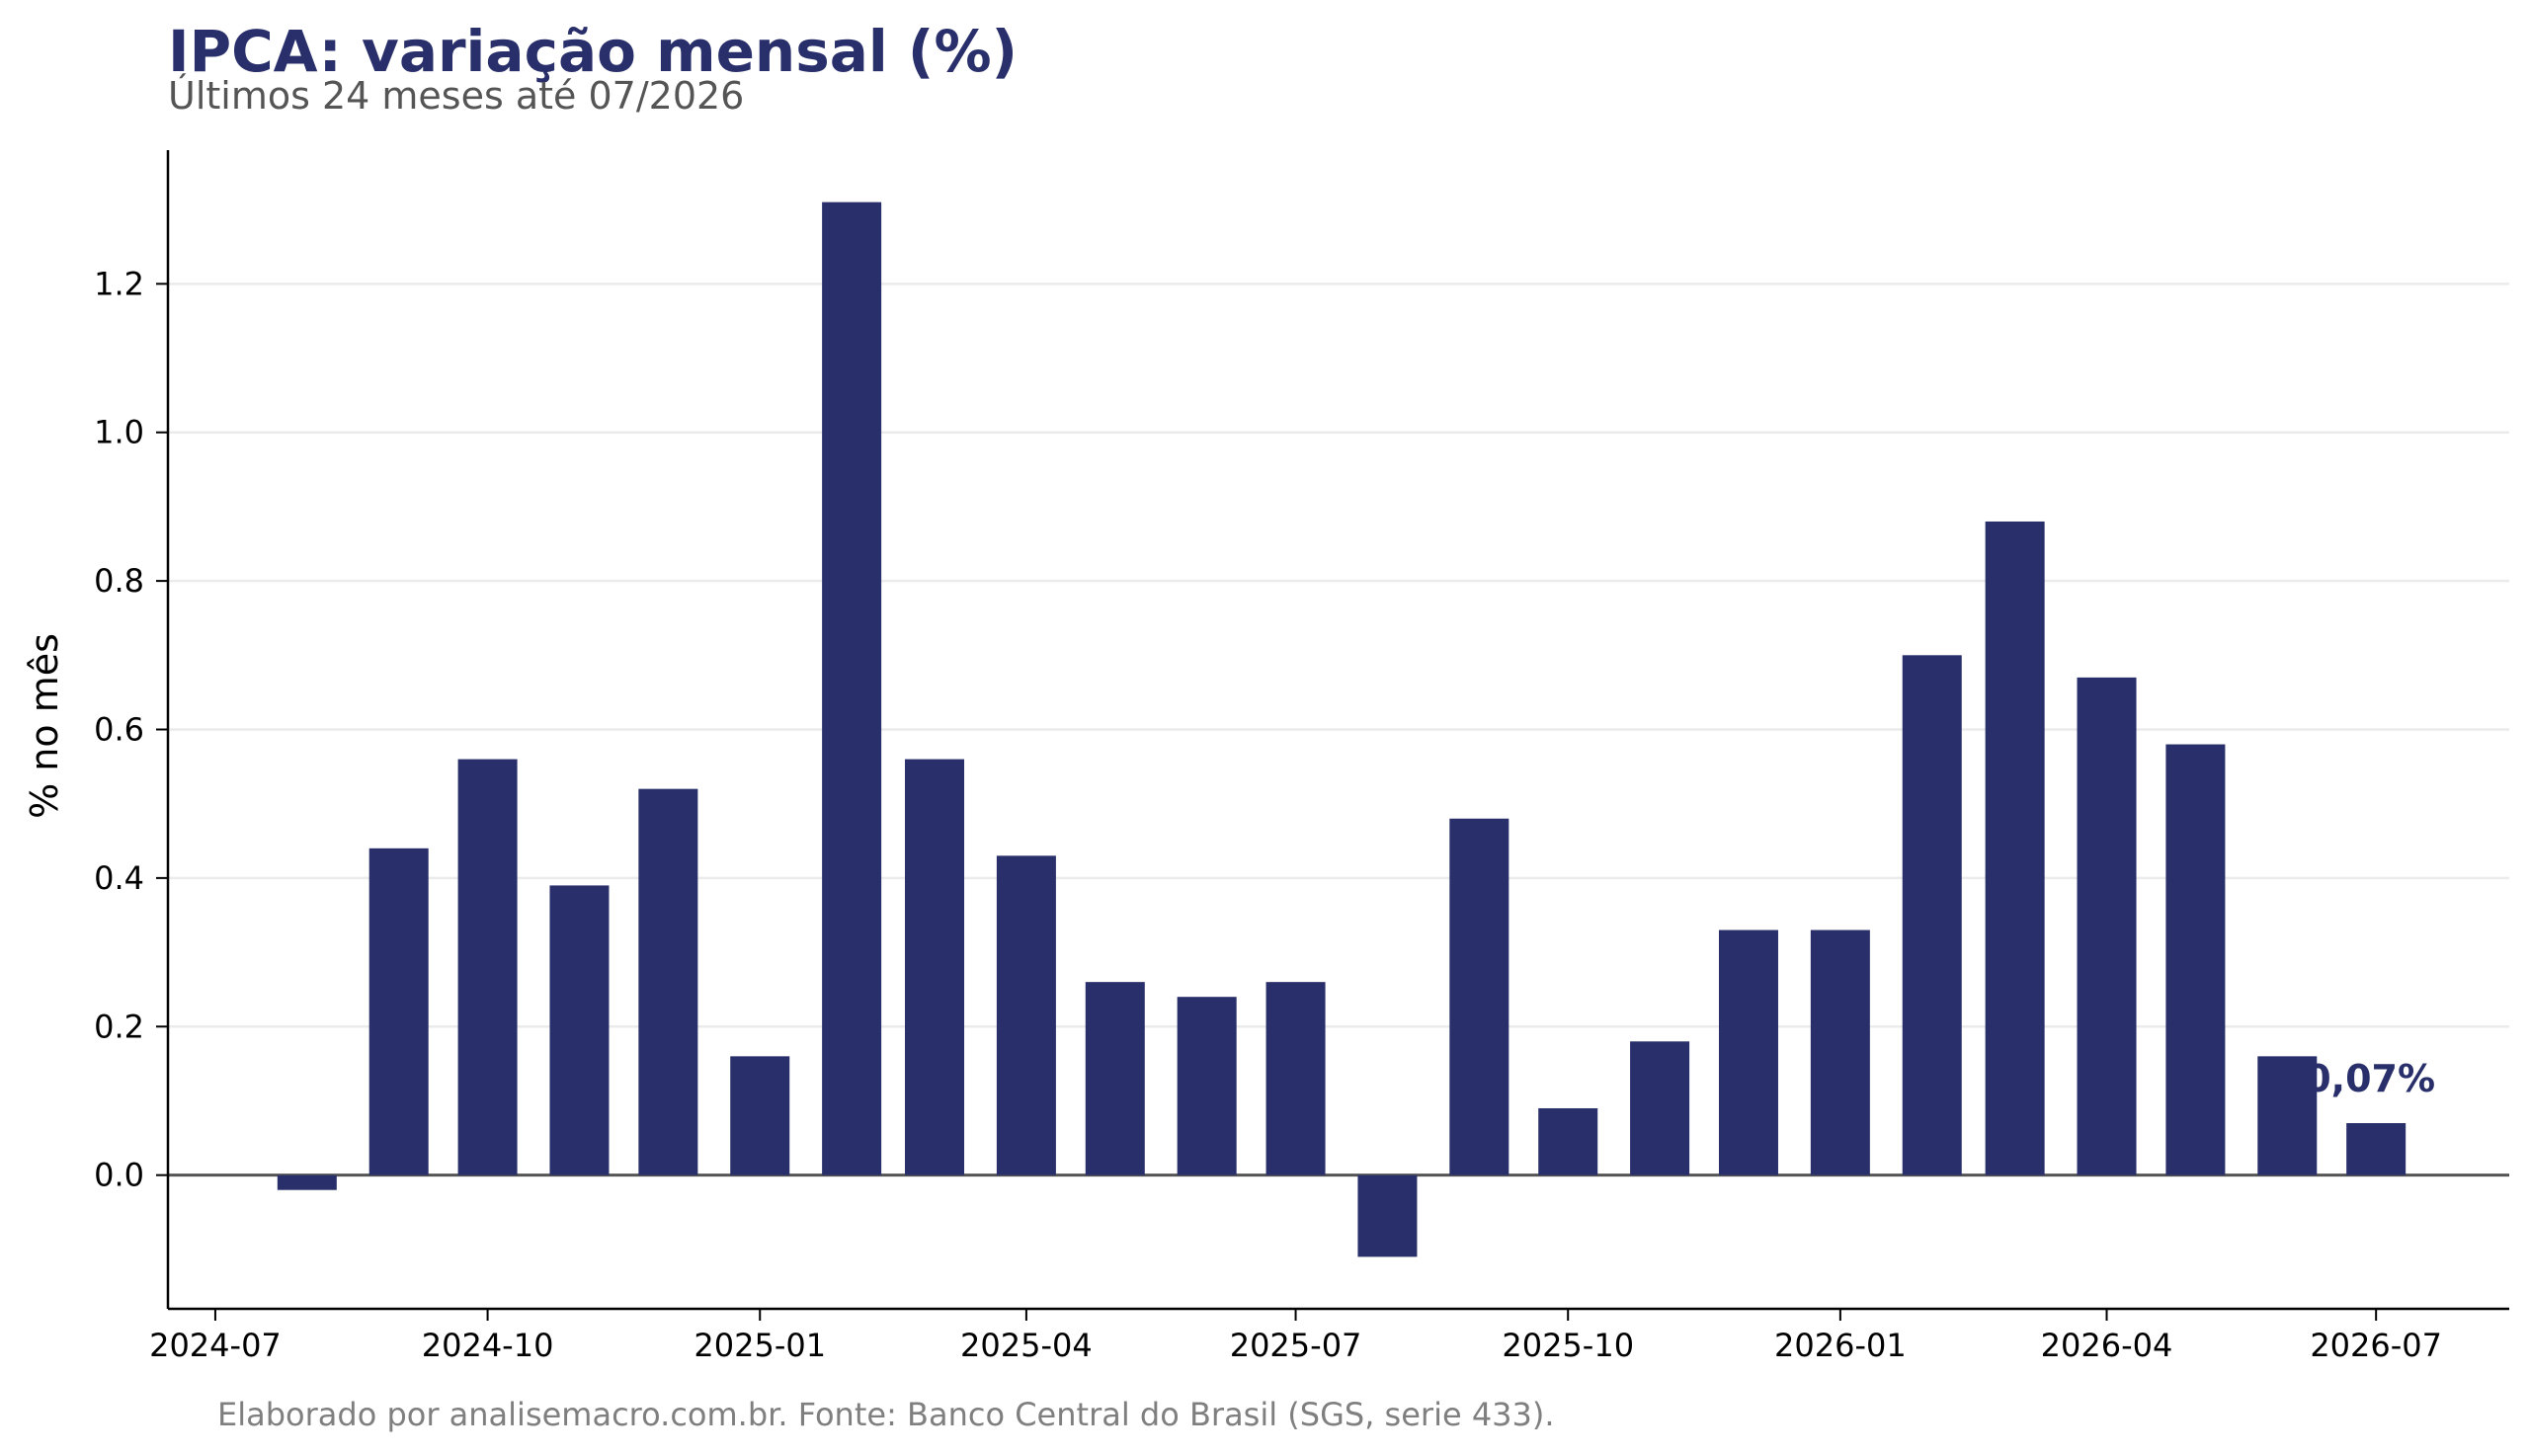  Describe the element at coordinates (119, 581) in the screenshot. I see `y-tick-label: 0.8` at that location.